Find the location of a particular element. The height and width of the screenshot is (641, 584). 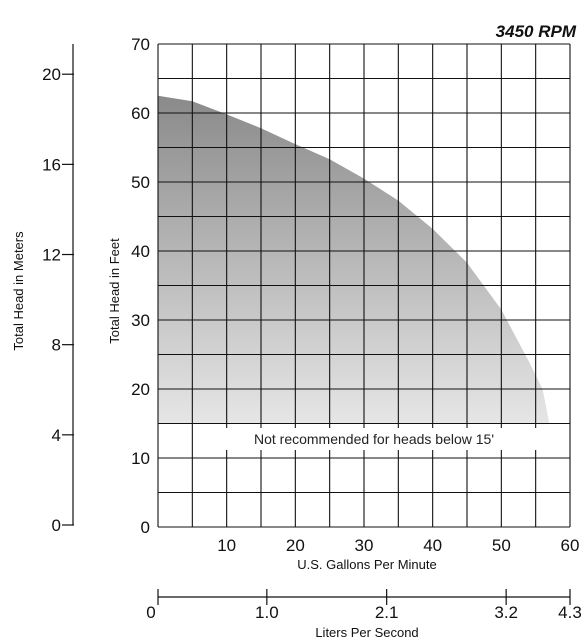

y-axis-meters: 0 4 8 12 16 20 is located at coordinates (58, 289).